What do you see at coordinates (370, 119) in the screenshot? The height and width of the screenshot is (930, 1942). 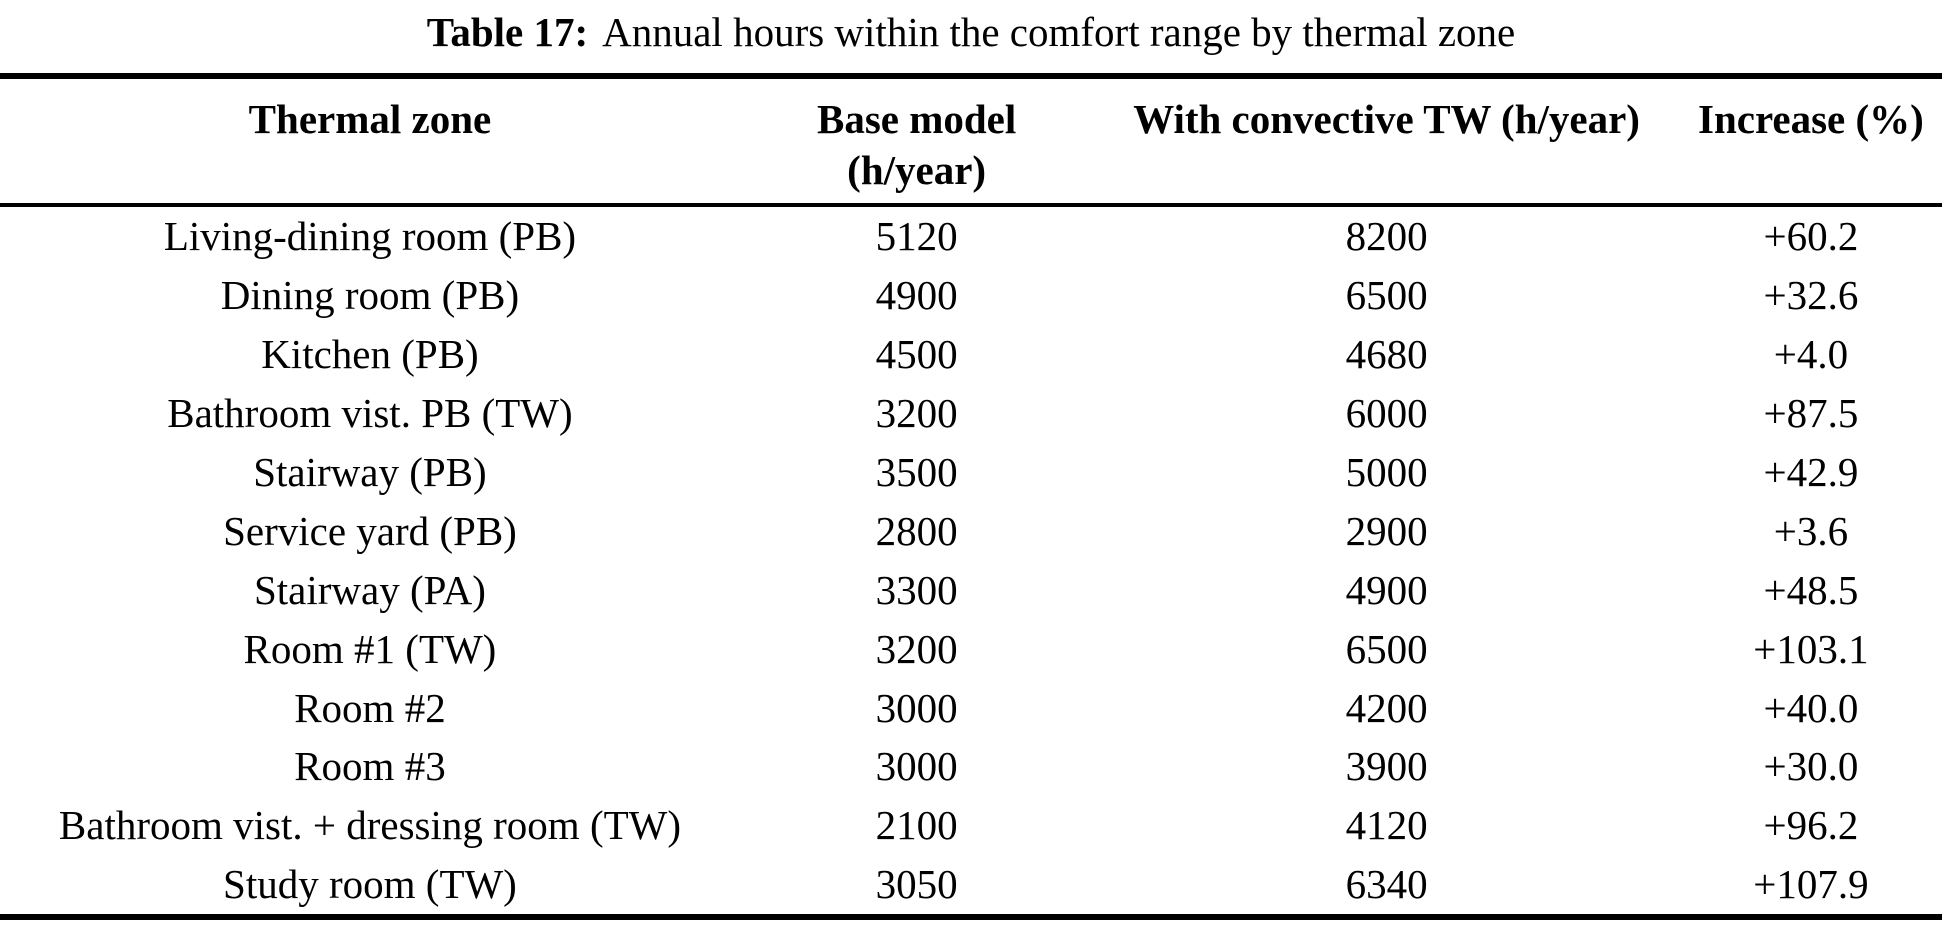 I see `col-header-thermal-zone-label: Thermal zone` at bounding box center [370, 119].